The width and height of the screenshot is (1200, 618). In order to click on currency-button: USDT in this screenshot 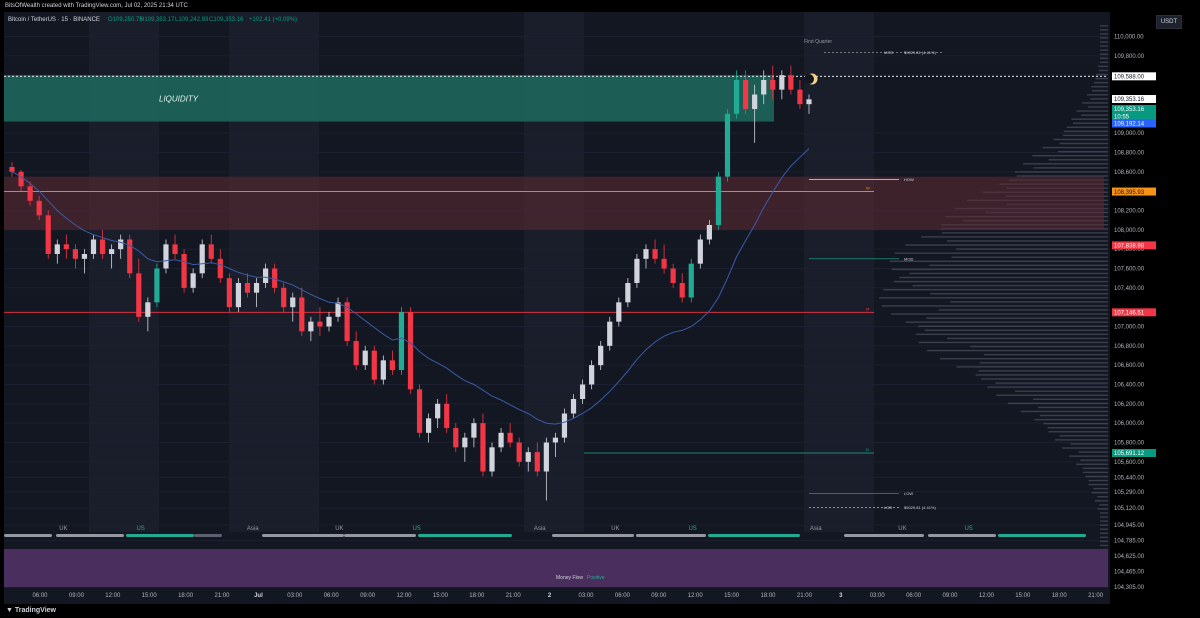, I will do `click(1169, 22)`.